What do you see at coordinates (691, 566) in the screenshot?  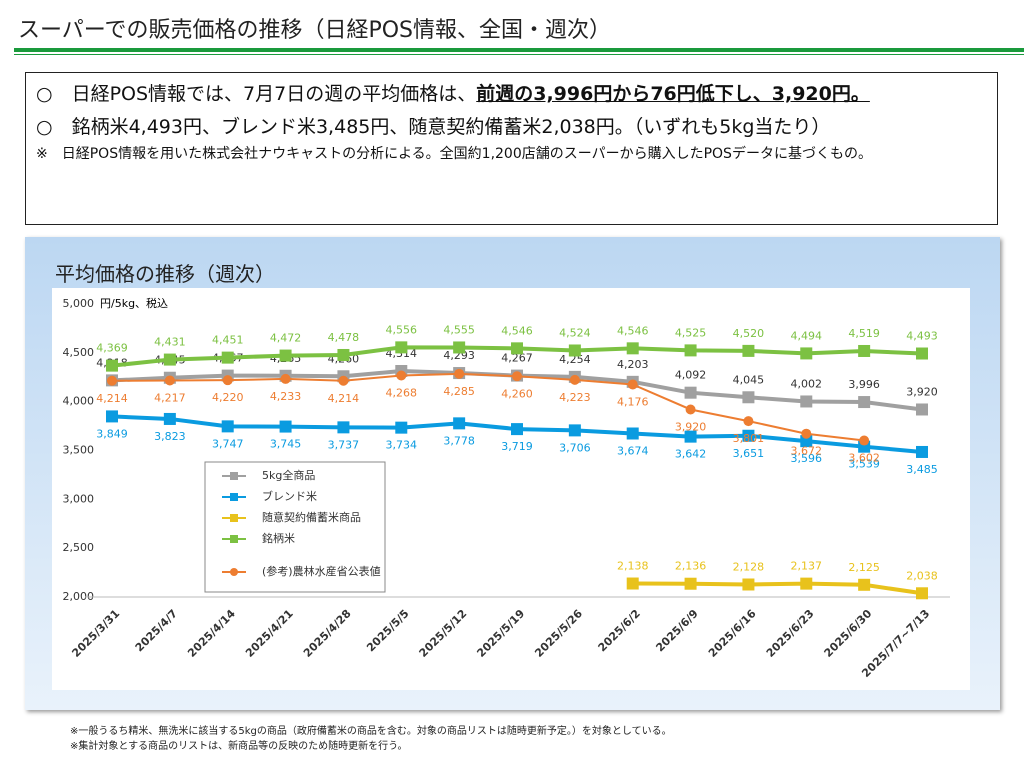 I see `data-label: 2,136` at bounding box center [691, 566].